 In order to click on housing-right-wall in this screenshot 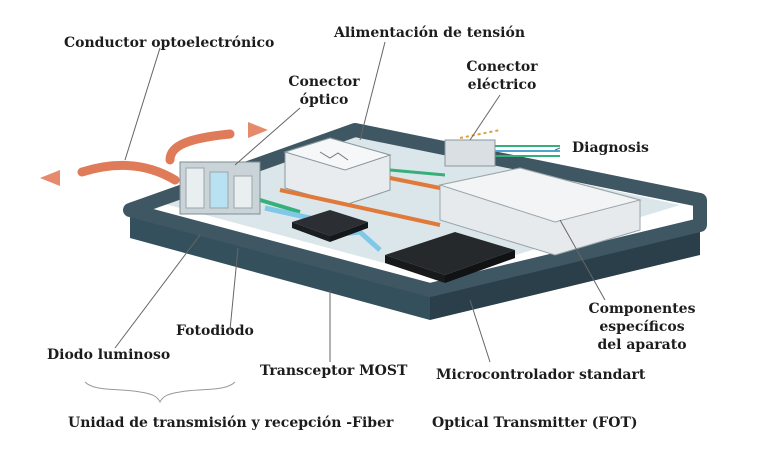, I will do `click(565, 272)`.